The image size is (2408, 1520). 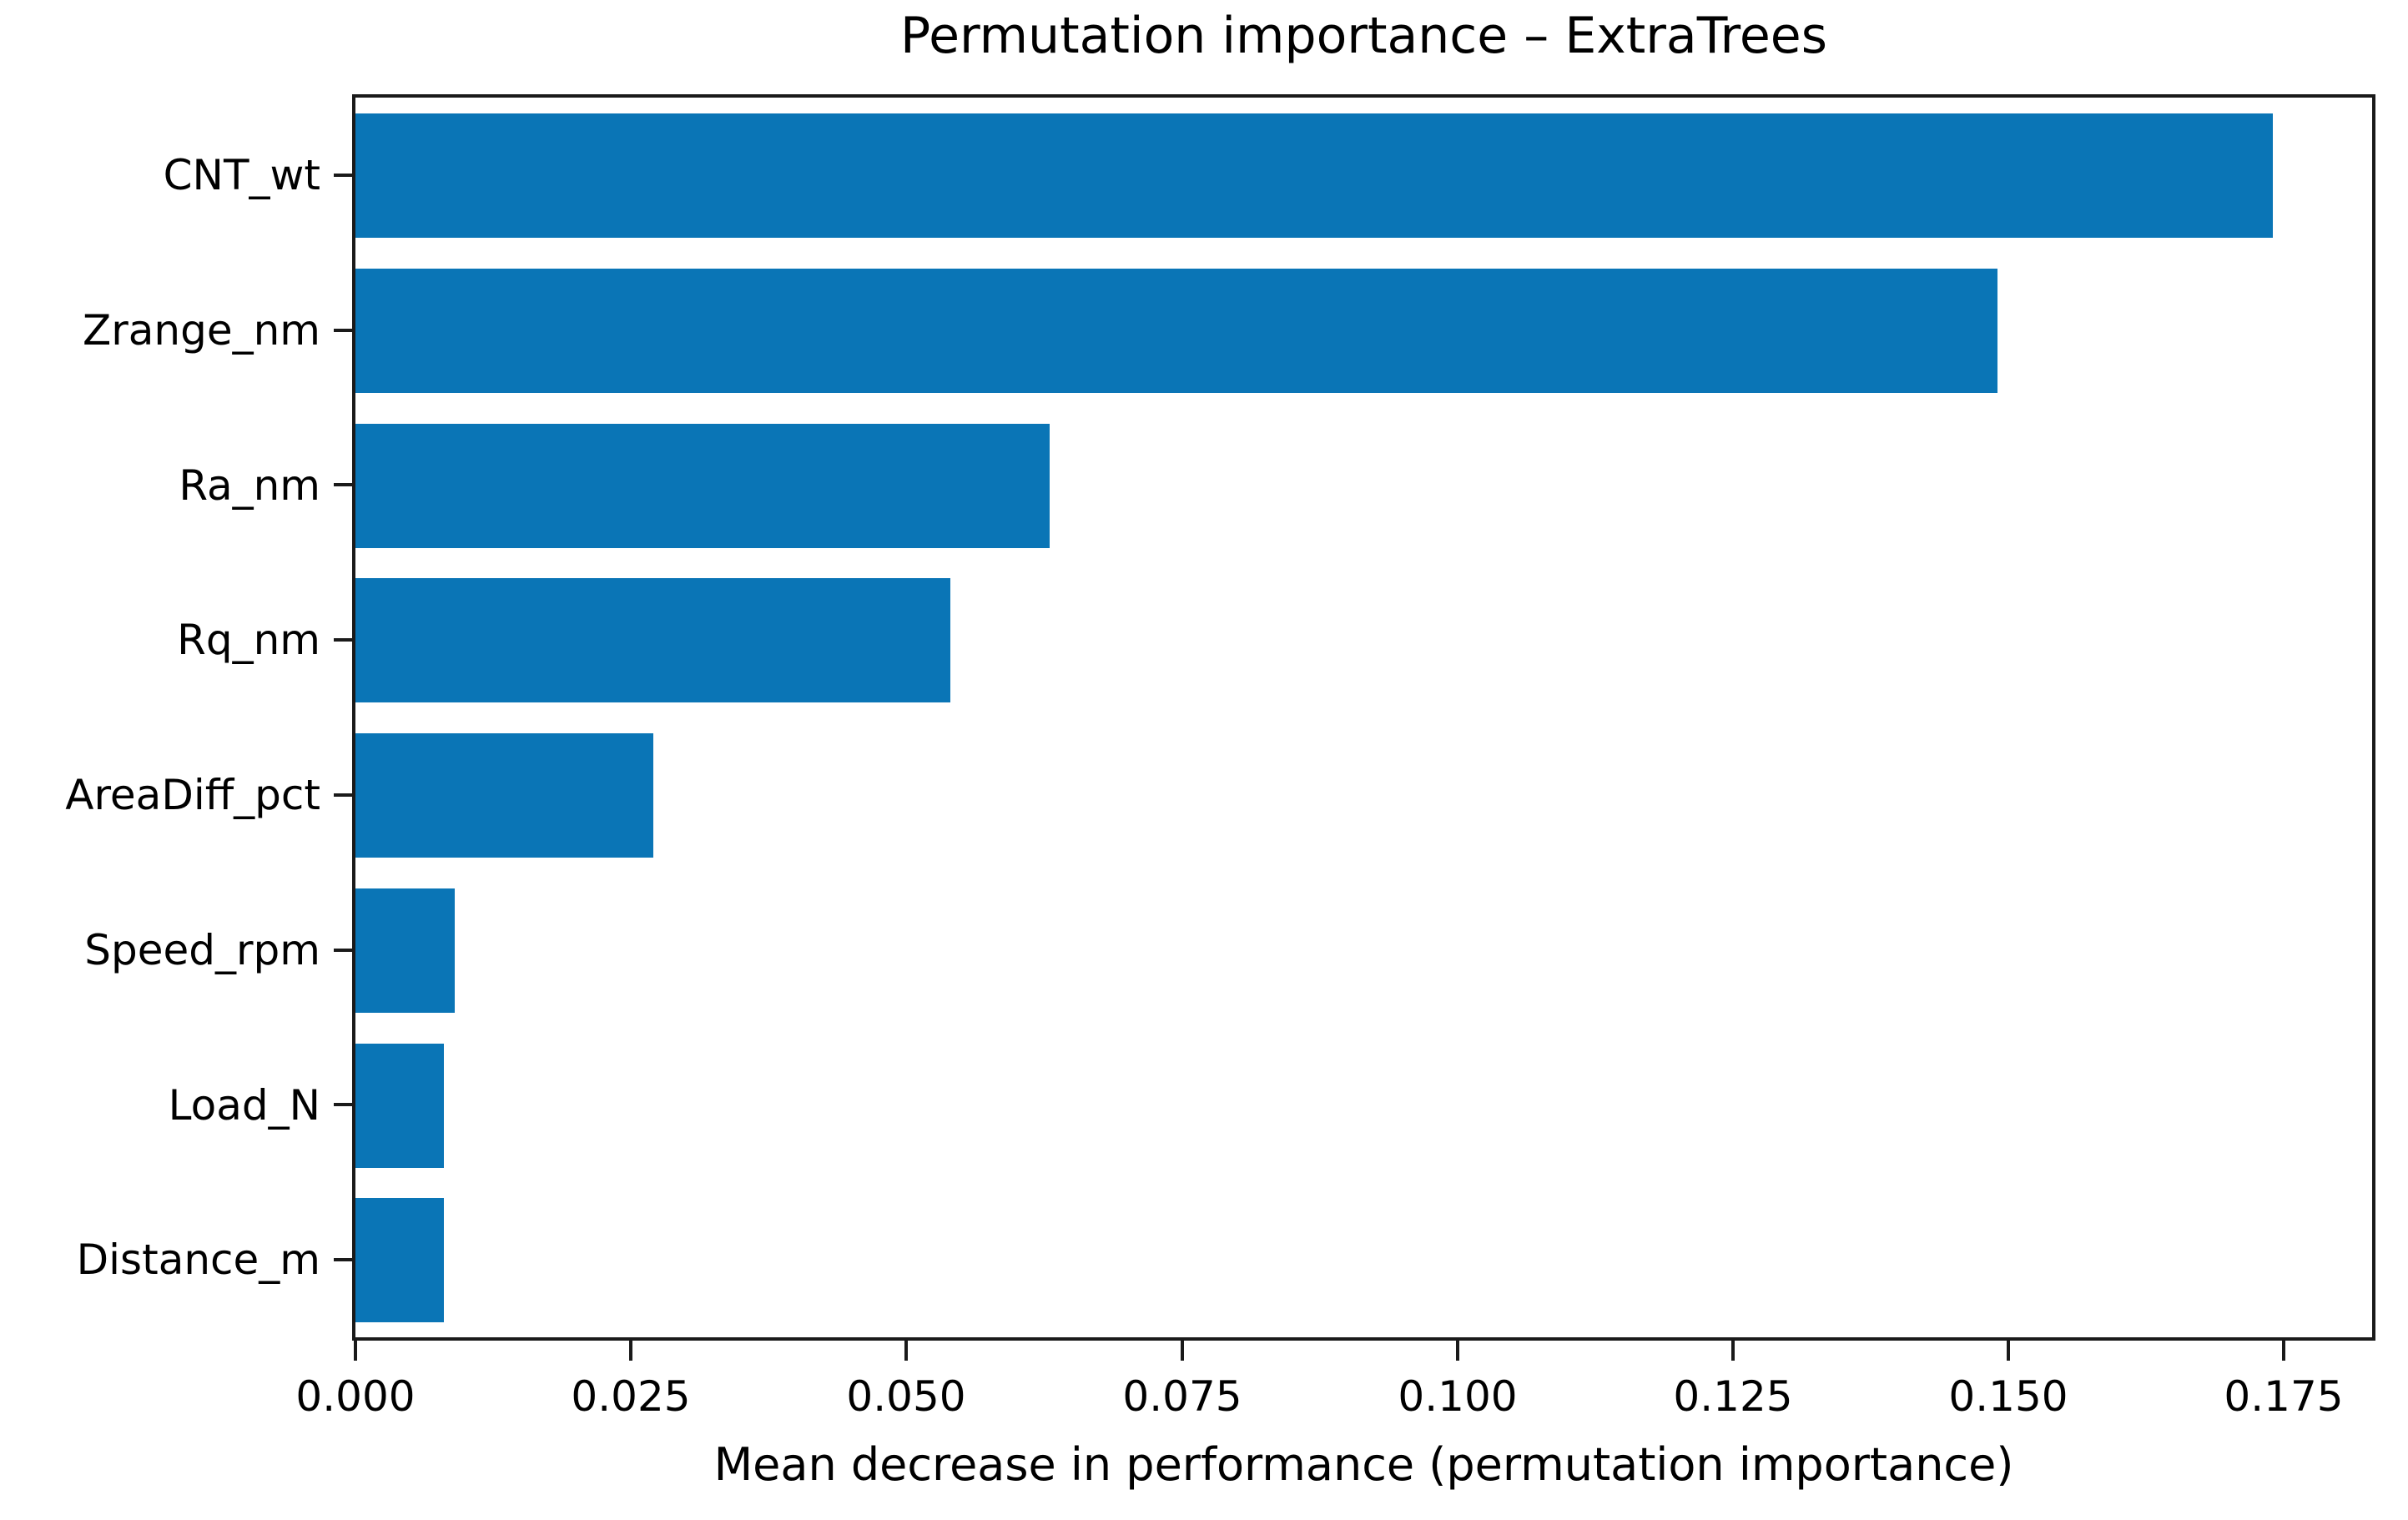 I want to click on bar-Speed_rpm, so click(x=405, y=950).